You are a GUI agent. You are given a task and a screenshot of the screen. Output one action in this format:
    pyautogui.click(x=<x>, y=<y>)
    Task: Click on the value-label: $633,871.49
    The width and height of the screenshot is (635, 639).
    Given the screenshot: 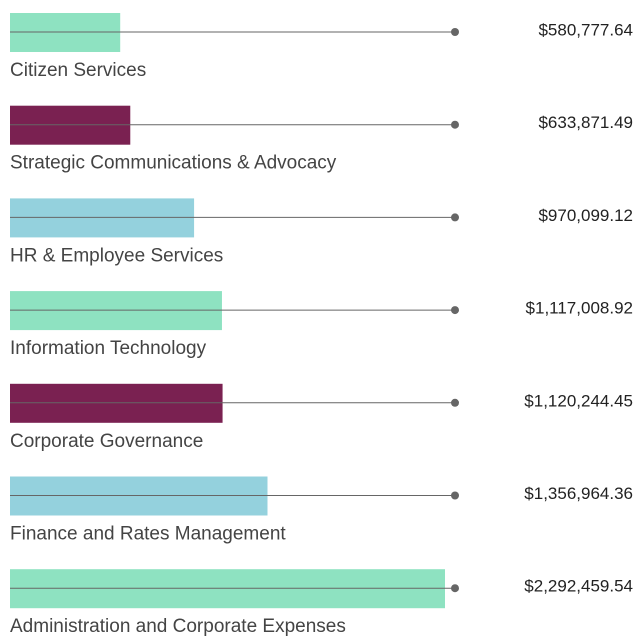 What is the action you would take?
    pyautogui.click(x=585, y=122)
    